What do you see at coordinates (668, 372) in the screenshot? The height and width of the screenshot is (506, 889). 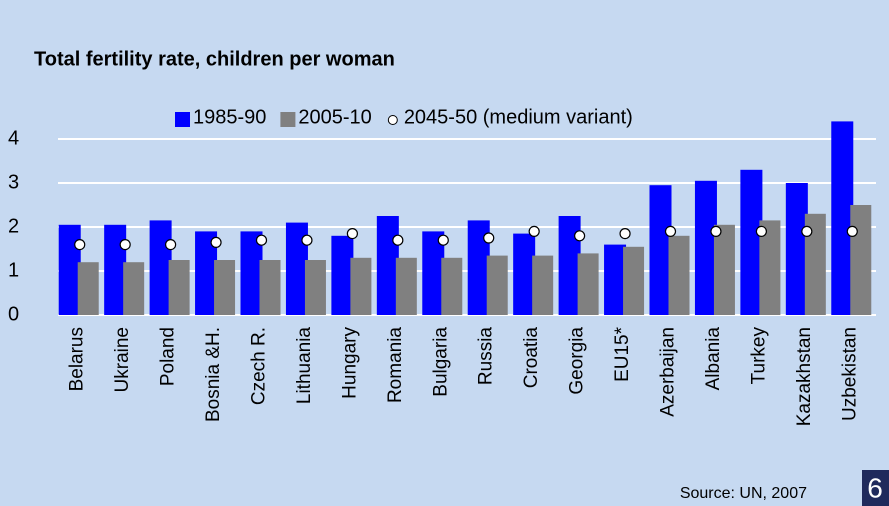 I see `x-tick-label: Azerbaijan` at bounding box center [668, 372].